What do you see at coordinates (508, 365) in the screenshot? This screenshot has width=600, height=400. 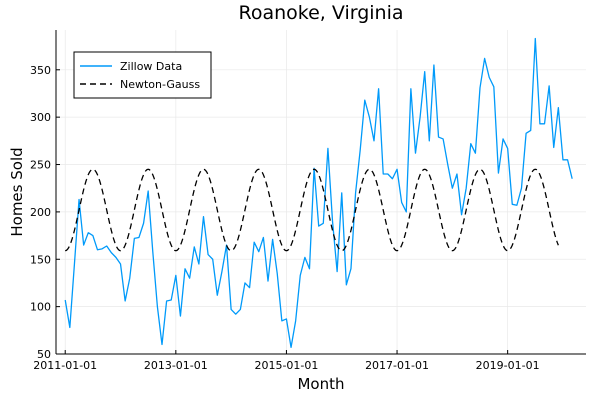 I see `x-tick-label: 2019-01-01` at bounding box center [508, 365].